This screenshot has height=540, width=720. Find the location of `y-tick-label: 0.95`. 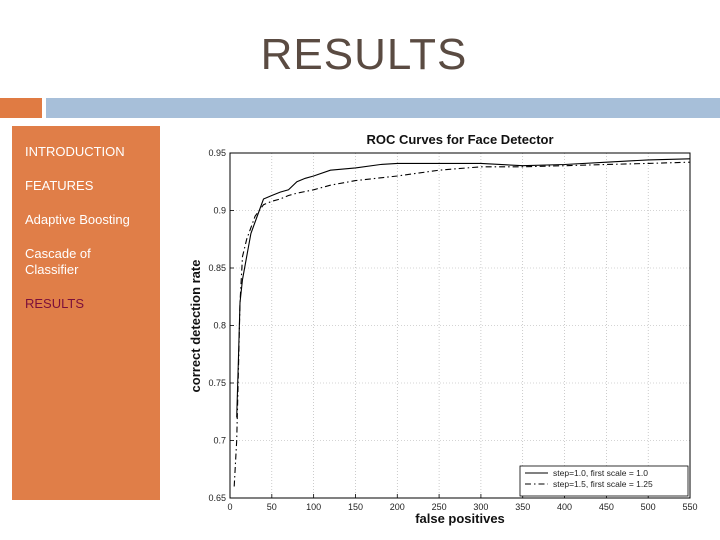

y-tick-label: 0.95 is located at coordinates (217, 153).